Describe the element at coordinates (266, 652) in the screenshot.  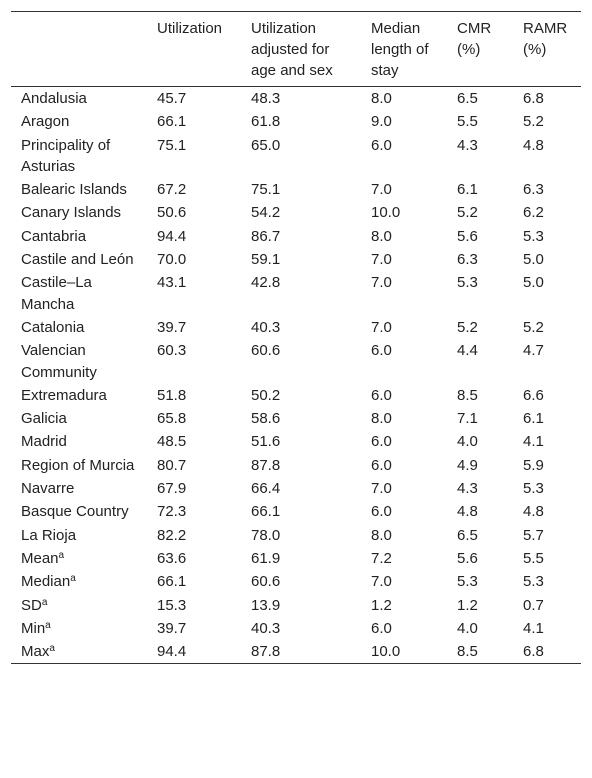
I see `table-cell: 87.8` at that location.